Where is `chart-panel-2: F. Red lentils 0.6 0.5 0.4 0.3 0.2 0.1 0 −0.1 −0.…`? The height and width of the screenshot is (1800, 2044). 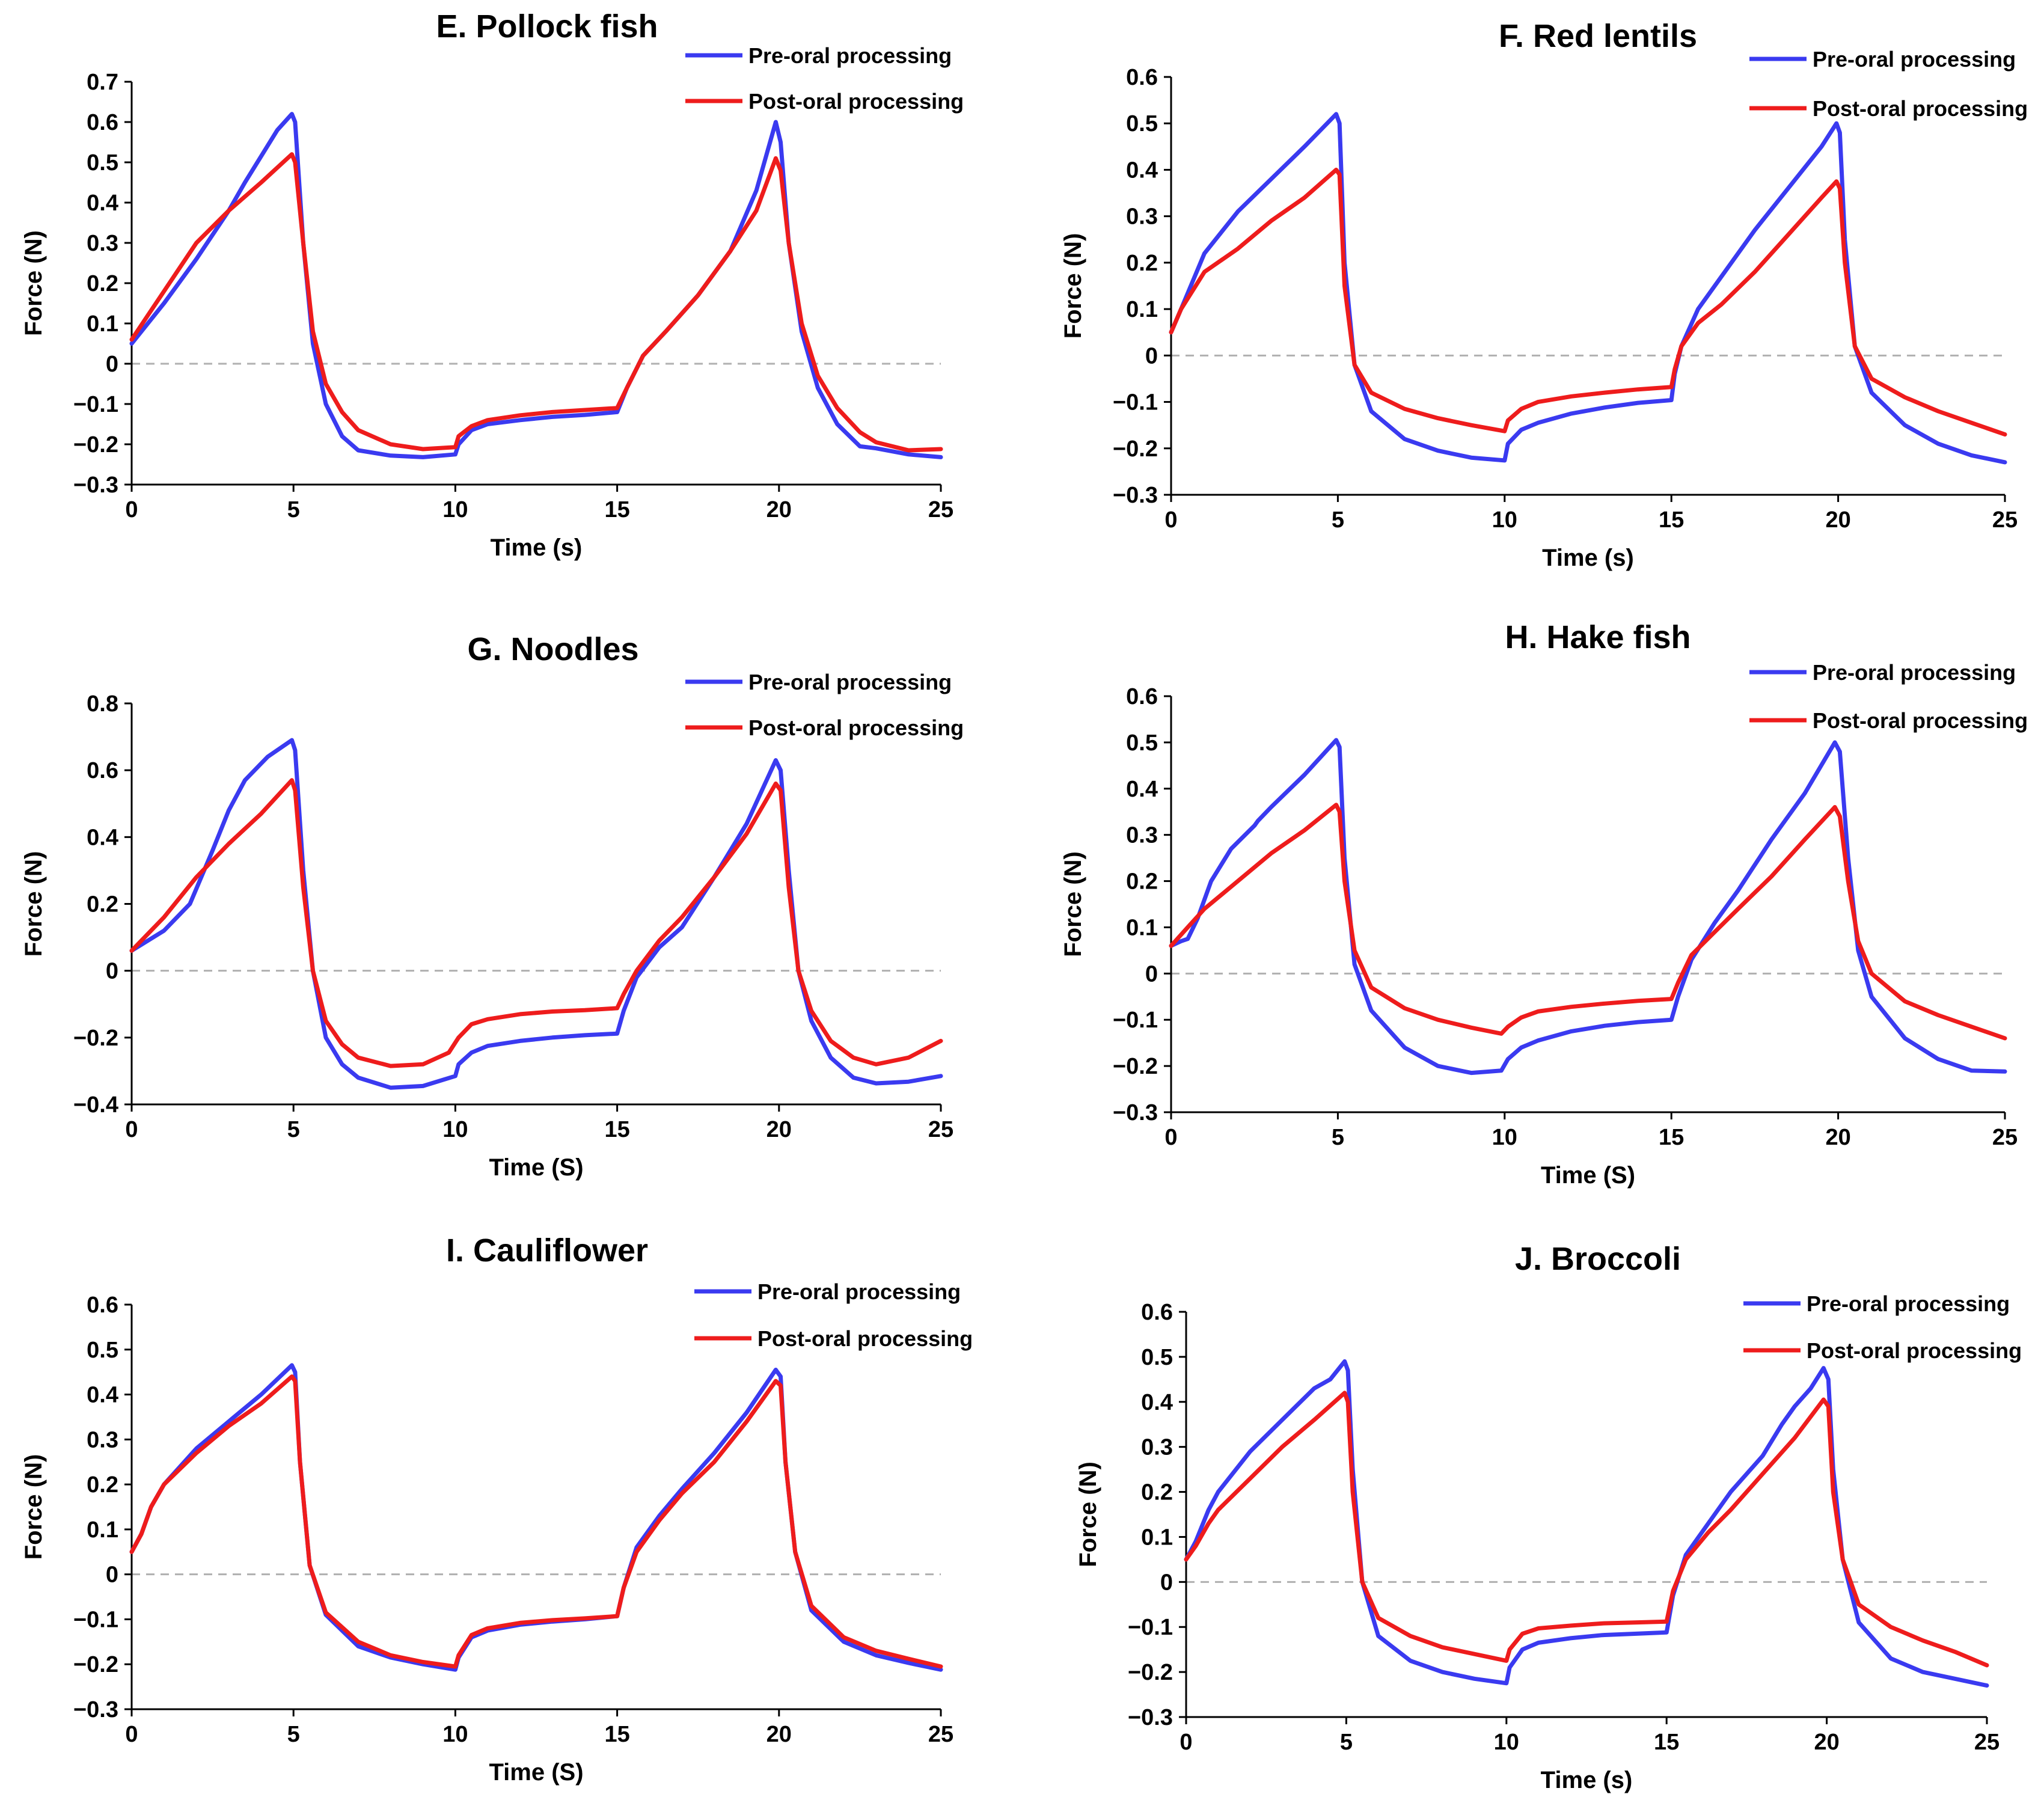 chart-panel-2: F. Red lentils 0.6 0.5 0.4 0.3 0.2 0.1 0 −0.1 −0.… is located at coordinates (1544, 295).